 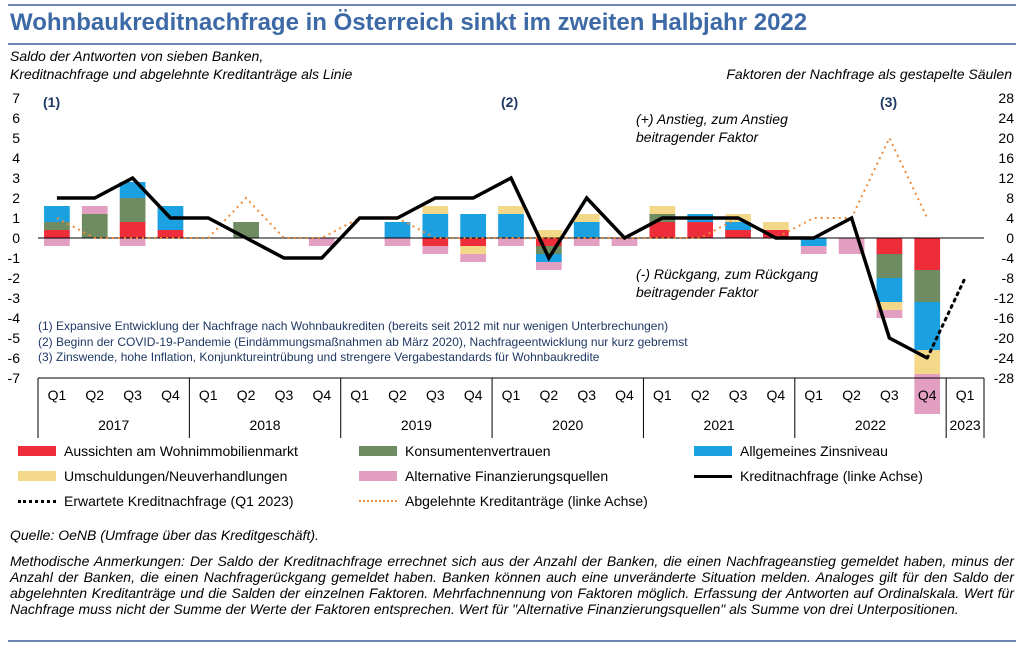 What do you see at coordinates (16, 178) in the screenshot?
I see `left-axis-tick-label: 3` at bounding box center [16, 178].